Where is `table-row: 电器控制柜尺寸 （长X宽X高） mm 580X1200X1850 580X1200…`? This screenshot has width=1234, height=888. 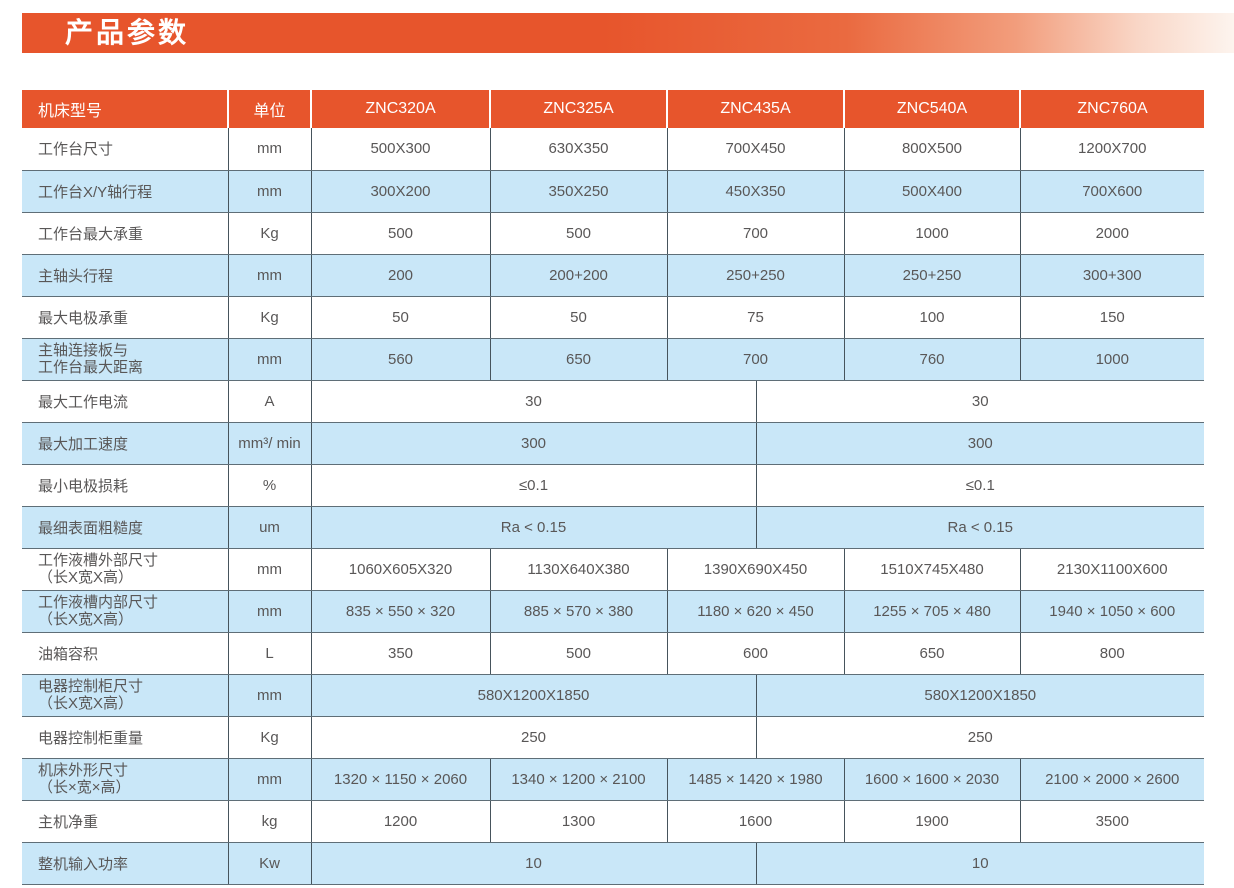 table-row: 电器控制柜尺寸 （长X宽X高） mm 580X1200X1850 580X1200… is located at coordinates (613, 695).